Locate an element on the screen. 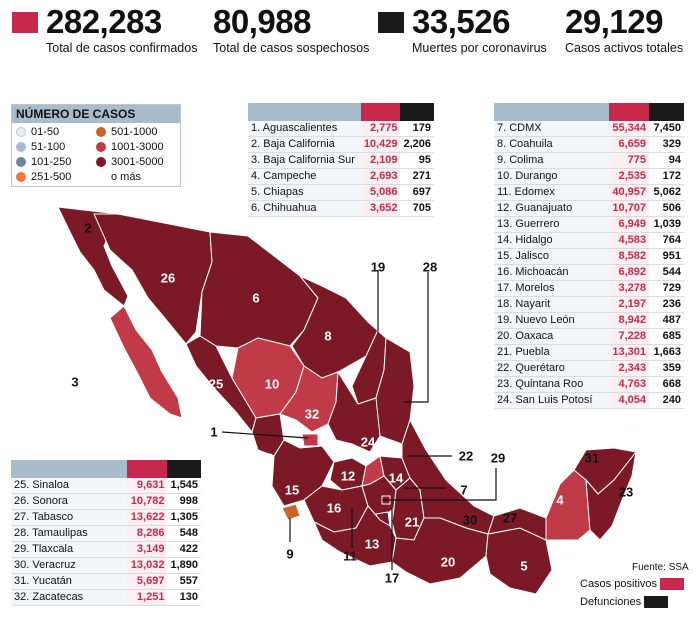 The height and width of the screenshot is (625, 700). table-row: 11. Edomex 40,957 5,062 is located at coordinates (589, 193).